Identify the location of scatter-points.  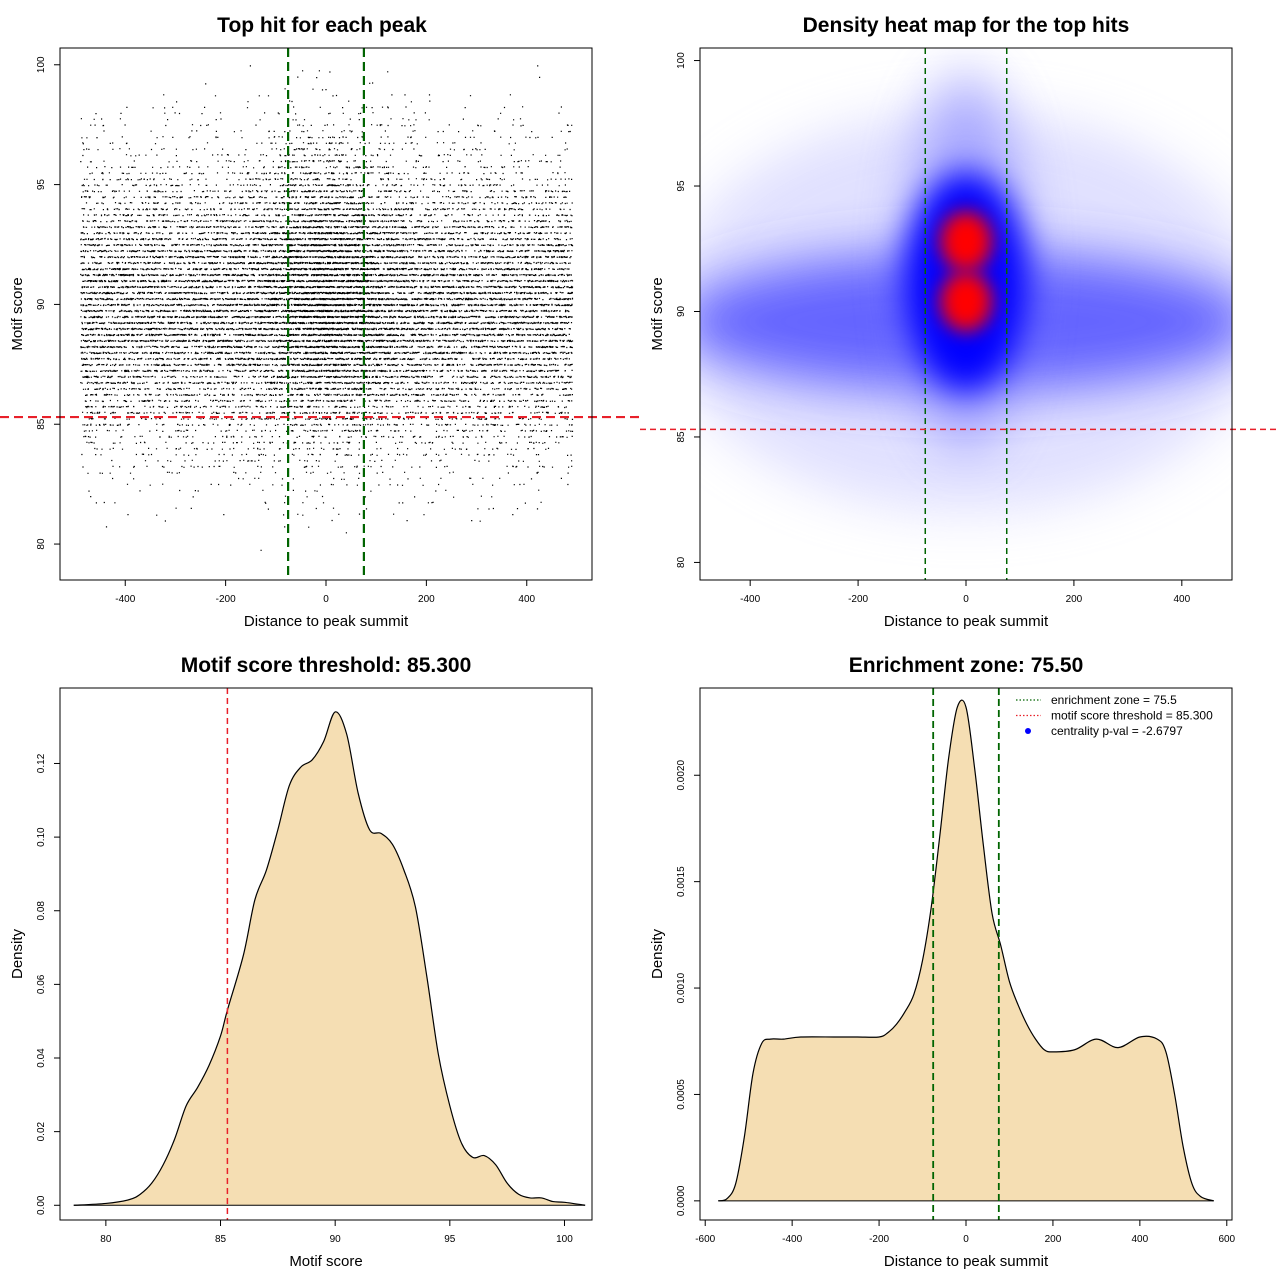
(327, 308).